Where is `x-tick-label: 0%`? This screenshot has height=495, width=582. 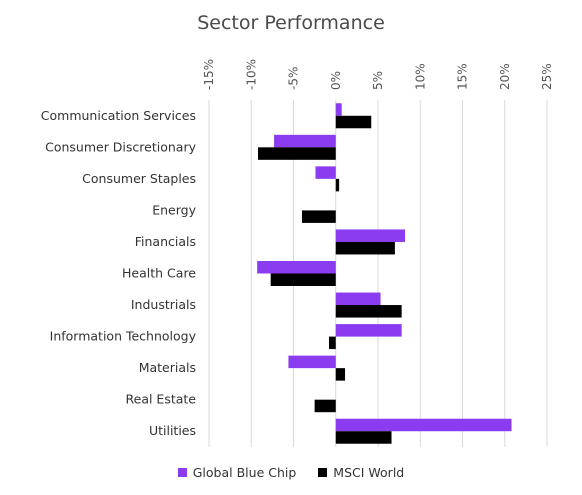
x-tick-label: 0% is located at coordinates (336, 80).